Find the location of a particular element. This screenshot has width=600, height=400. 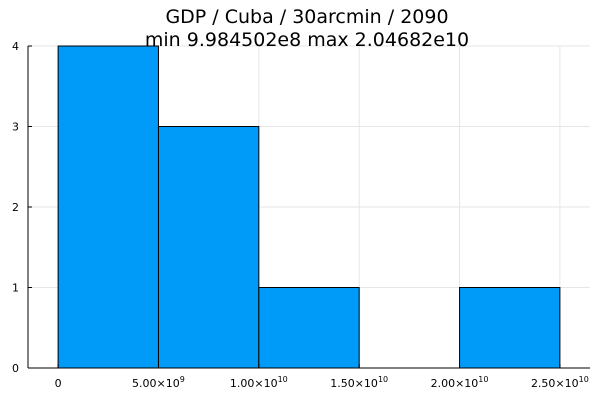

x-tick-label: 0 is located at coordinates (58, 383).